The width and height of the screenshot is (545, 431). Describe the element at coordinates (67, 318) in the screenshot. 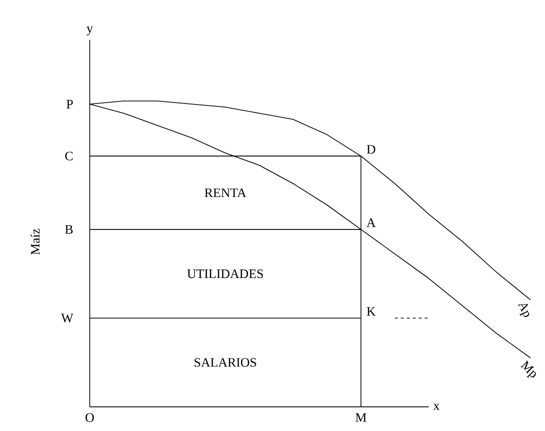

I see `ref-line-label: W` at that location.